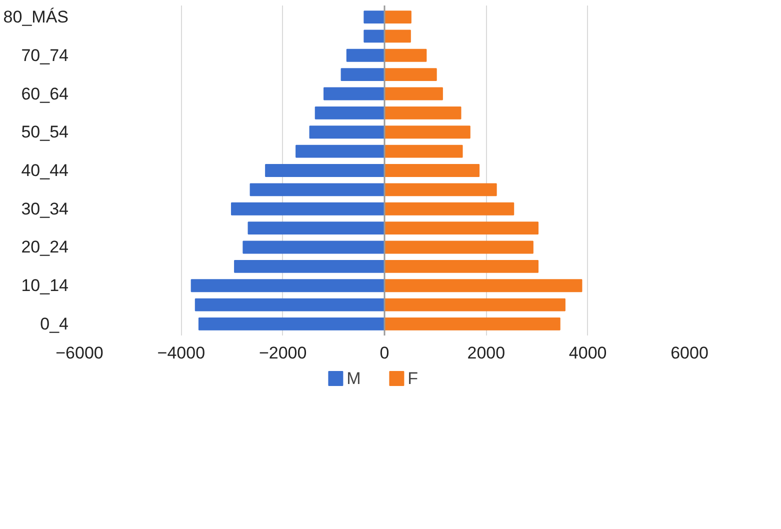  Describe the element at coordinates (689, 353) in the screenshot. I see `x-tick-label: 6000` at that location.